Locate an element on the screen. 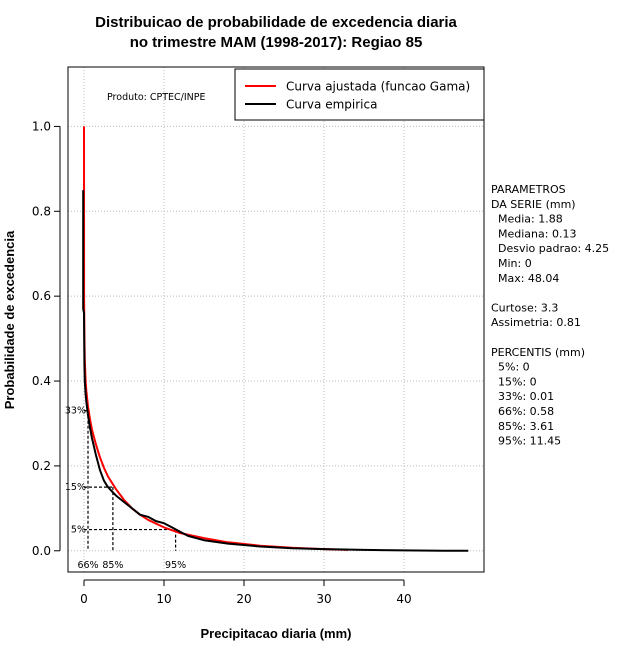 The image size is (640, 660). y-tick-label: 1.0 is located at coordinates (41, 126).